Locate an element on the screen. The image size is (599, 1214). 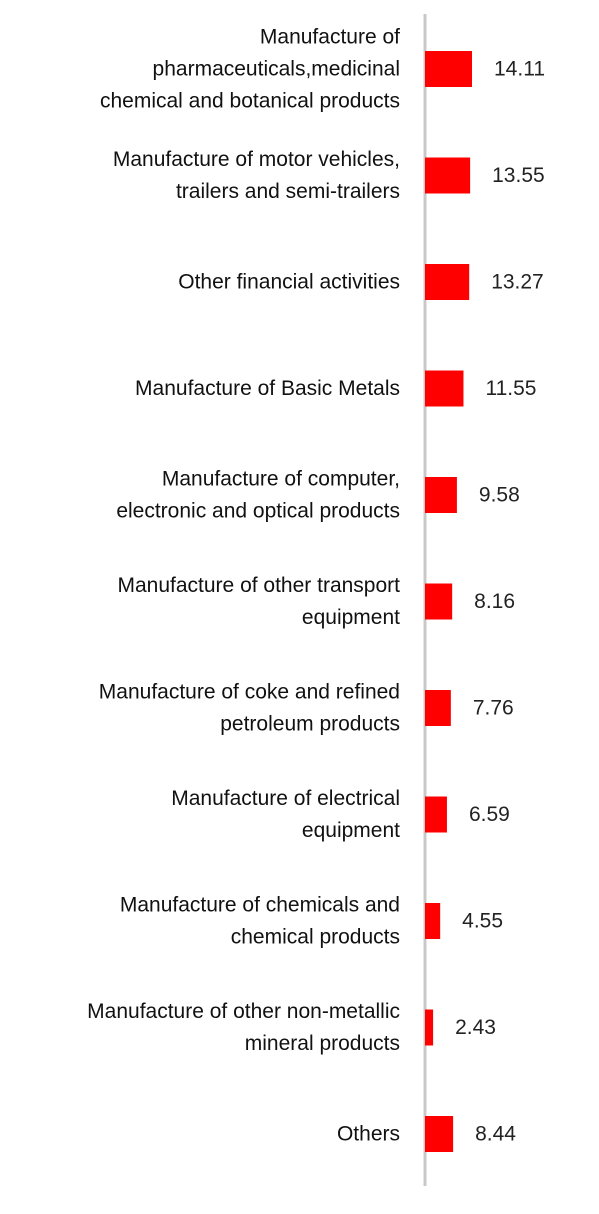
category-label-line: Manufacture of Basic Metals is located at coordinates (267, 388).